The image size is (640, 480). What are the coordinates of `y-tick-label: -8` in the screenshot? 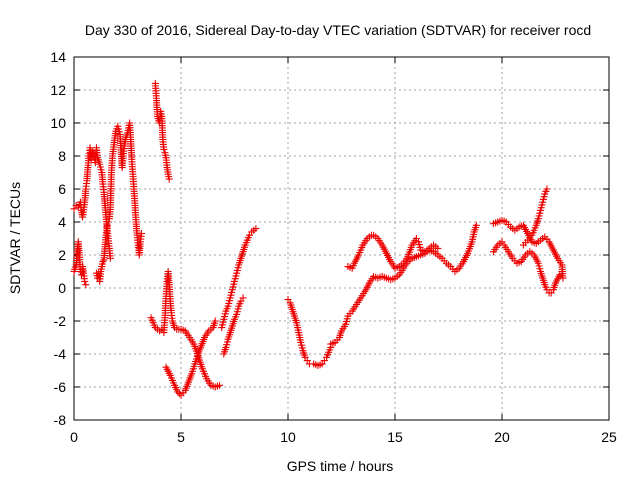 It's located at (60, 420).